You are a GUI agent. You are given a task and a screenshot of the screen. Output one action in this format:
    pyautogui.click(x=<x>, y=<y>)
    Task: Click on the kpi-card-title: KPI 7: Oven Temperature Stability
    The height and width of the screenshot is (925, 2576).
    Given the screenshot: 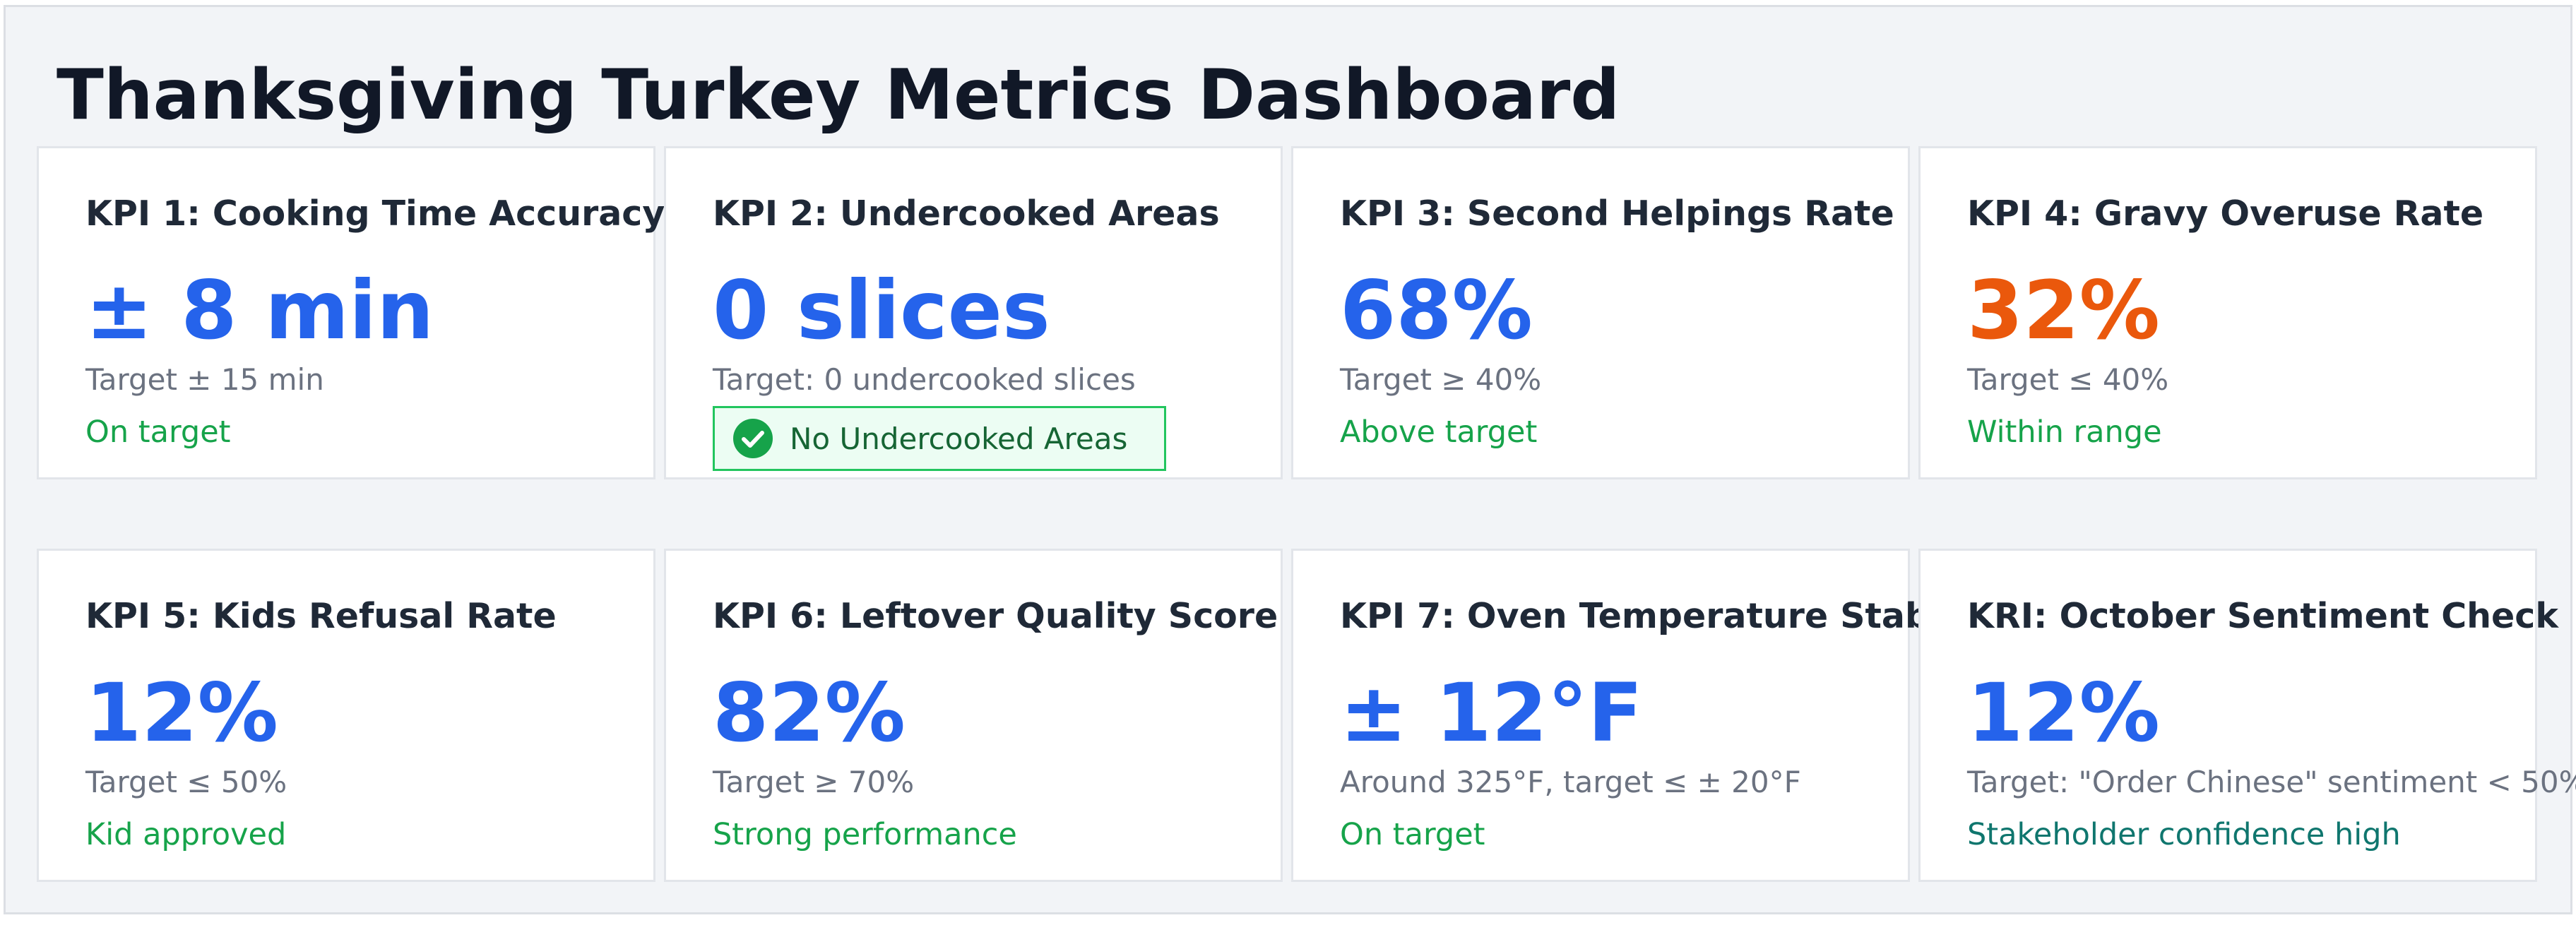 What is the action you would take?
    pyautogui.click(x=1672, y=616)
    